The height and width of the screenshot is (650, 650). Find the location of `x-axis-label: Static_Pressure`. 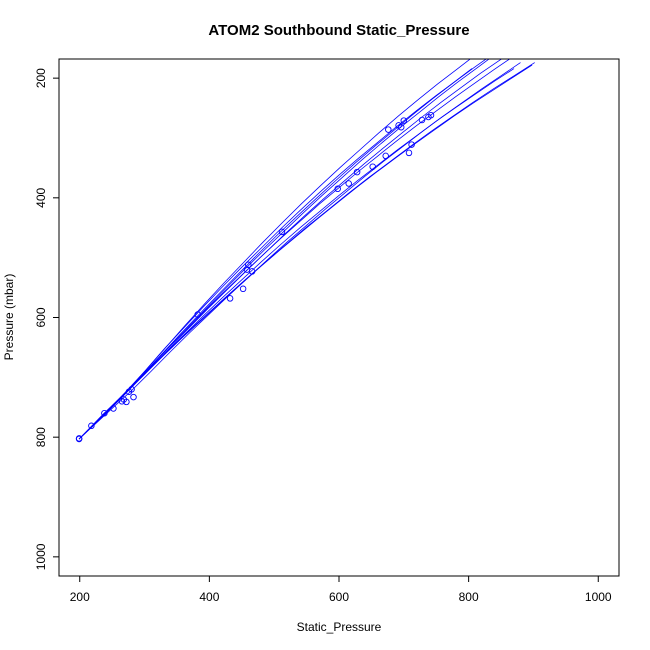

x-axis-label: Static_Pressure is located at coordinates (339, 627).